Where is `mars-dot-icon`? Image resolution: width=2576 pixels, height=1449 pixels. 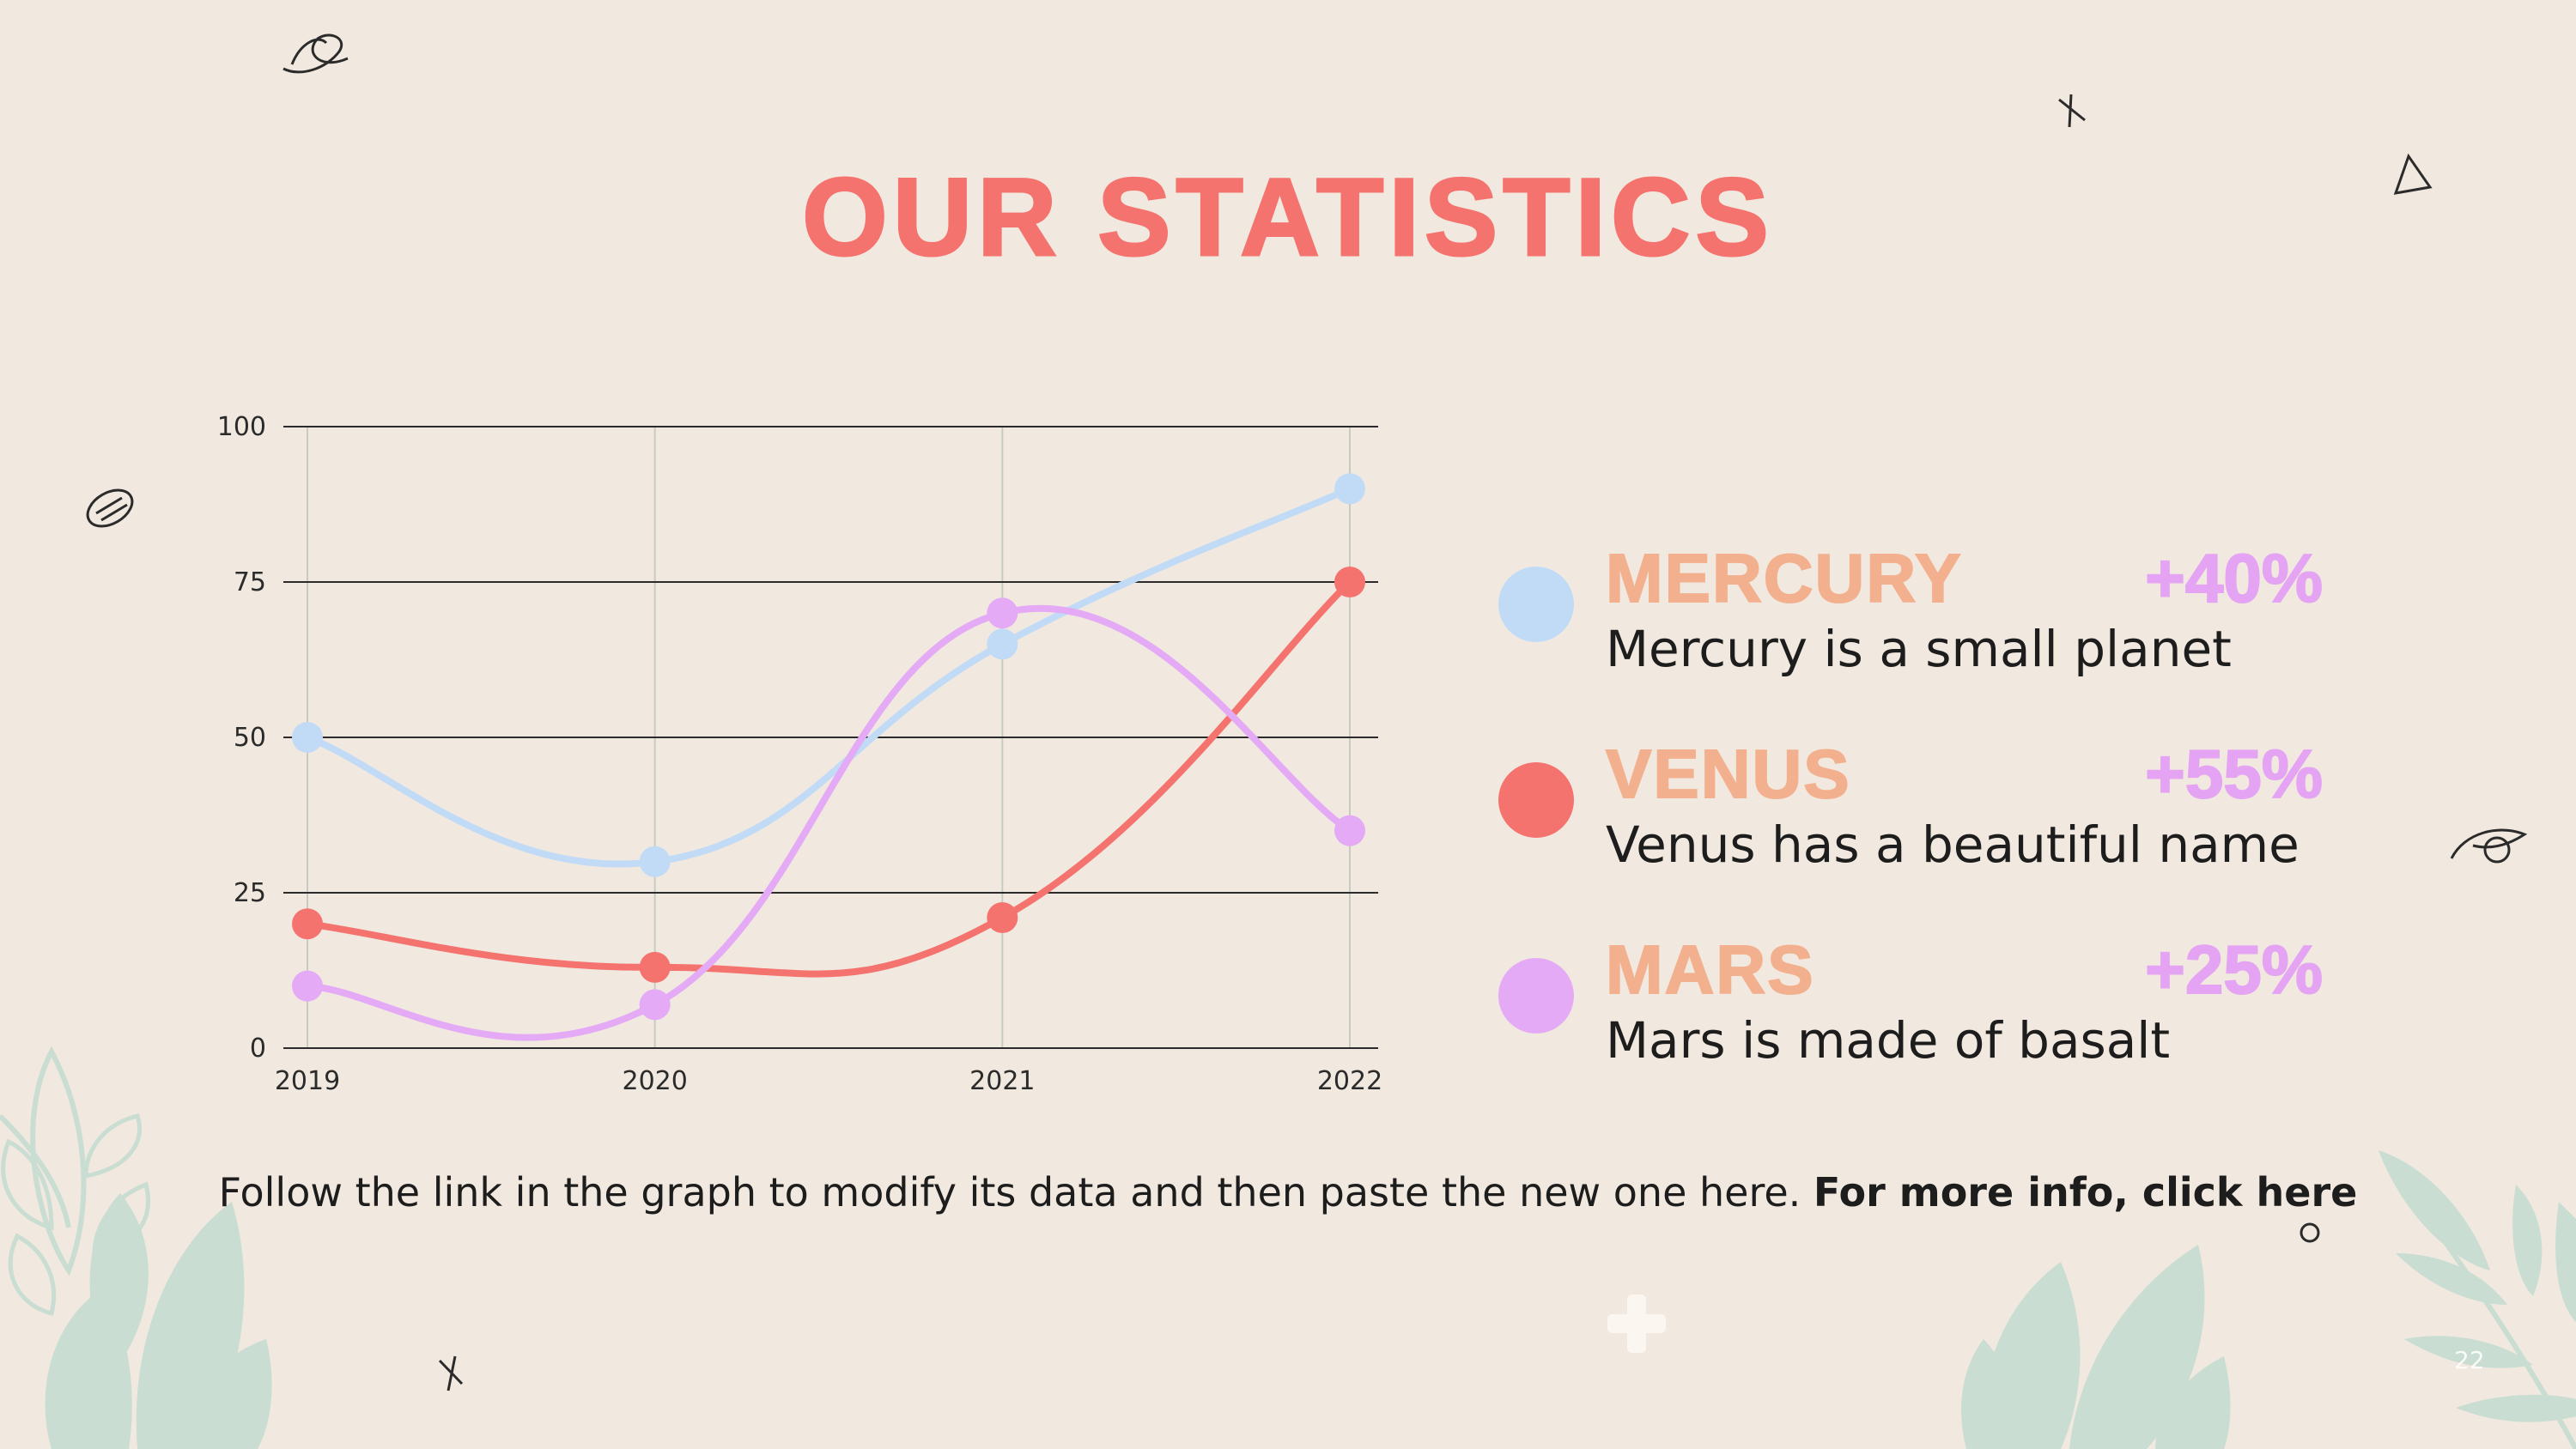
mars-dot-icon is located at coordinates (1536, 996).